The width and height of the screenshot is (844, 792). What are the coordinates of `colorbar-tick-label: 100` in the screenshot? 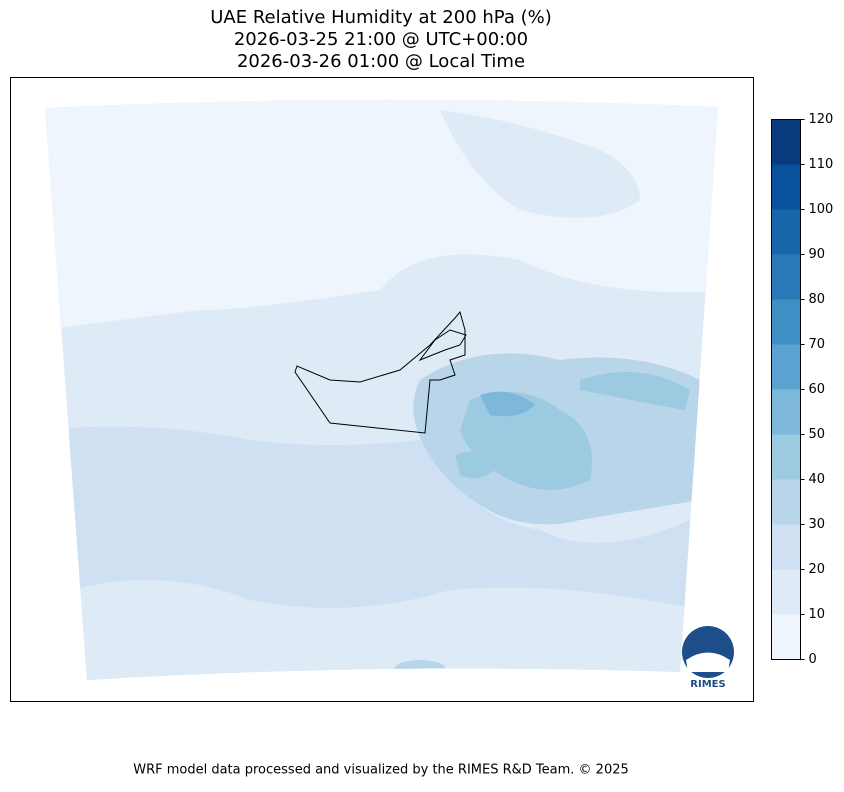 It's located at (821, 209).